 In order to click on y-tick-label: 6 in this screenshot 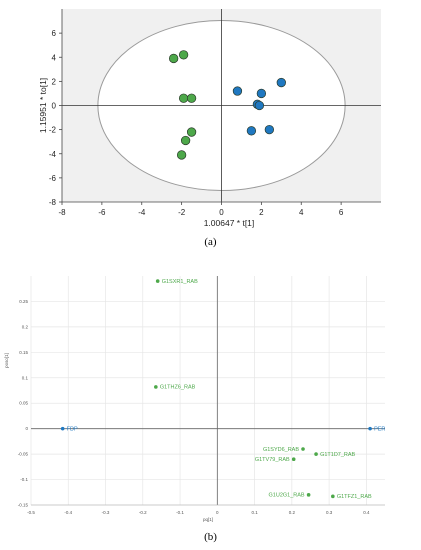, I will do `click(54, 33)`.